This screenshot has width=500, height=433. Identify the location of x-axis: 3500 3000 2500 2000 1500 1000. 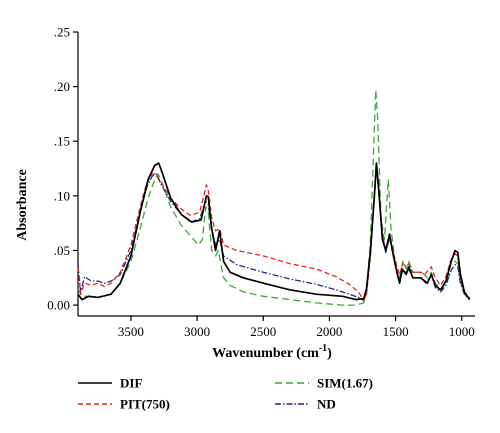
(276, 327).